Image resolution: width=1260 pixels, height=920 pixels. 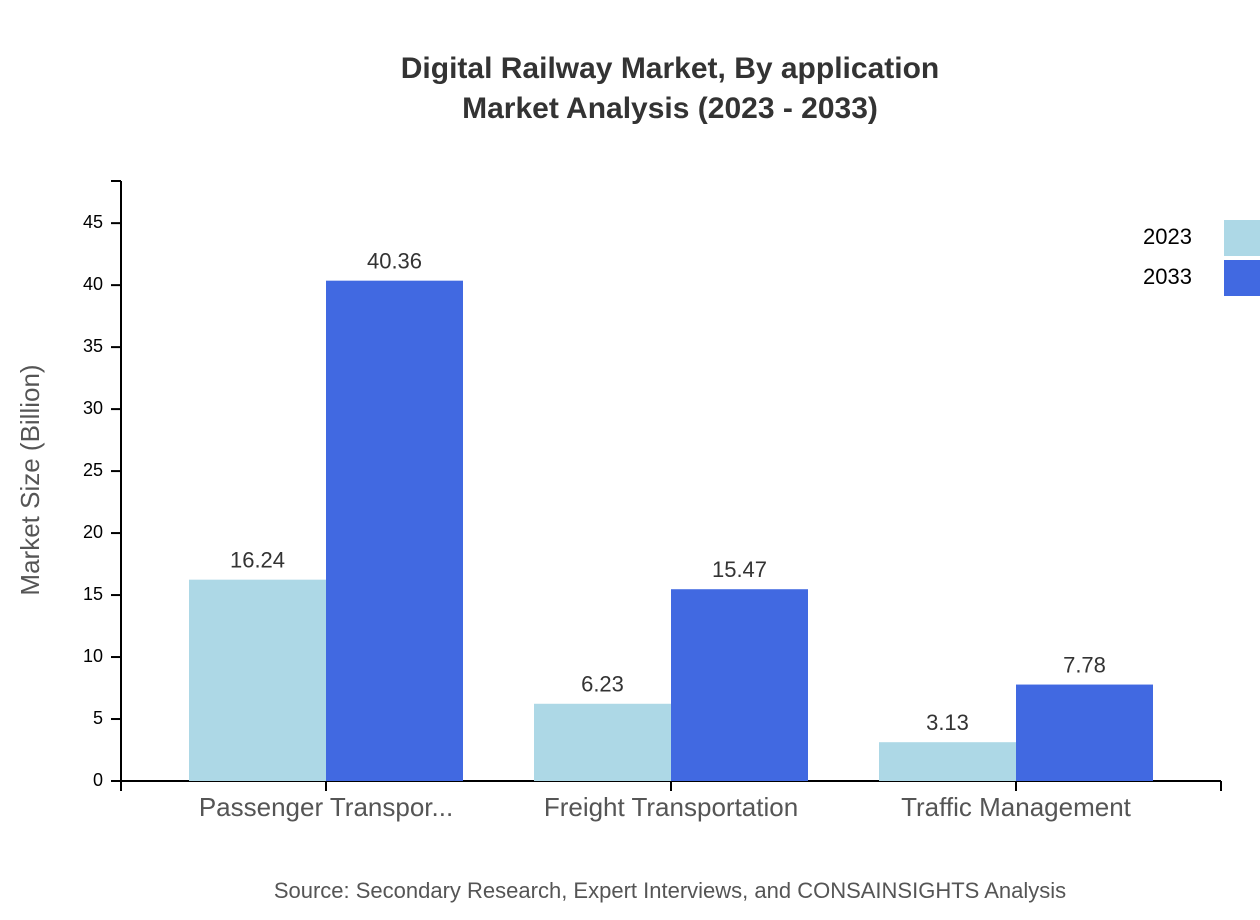 I want to click on y-tick-label: 30, so click(x=93, y=408).